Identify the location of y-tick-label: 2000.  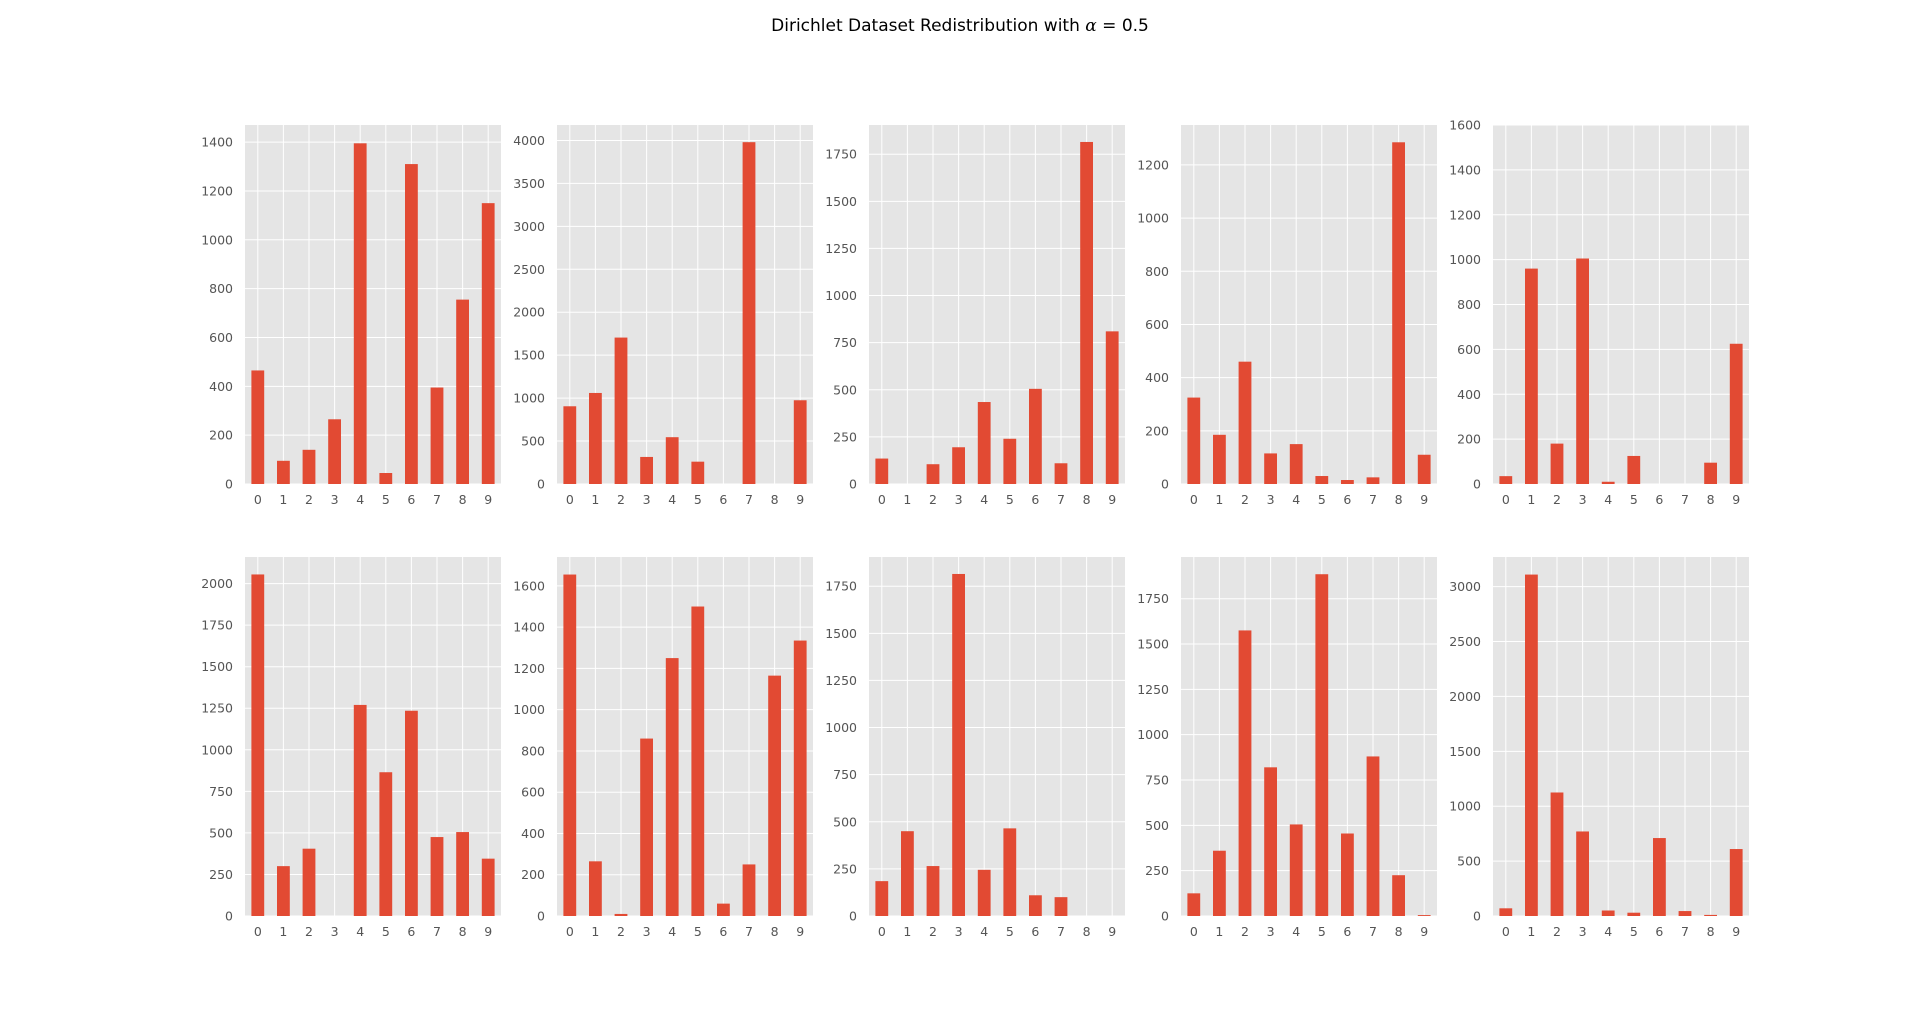
(529, 312).